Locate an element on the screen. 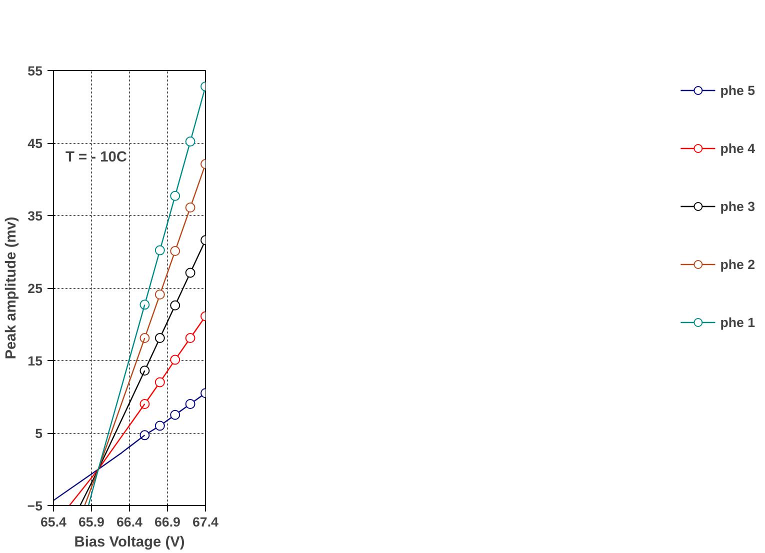 The image size is (765, 553). x-tick-label: 67.4 is located at coordinates (206, 522).